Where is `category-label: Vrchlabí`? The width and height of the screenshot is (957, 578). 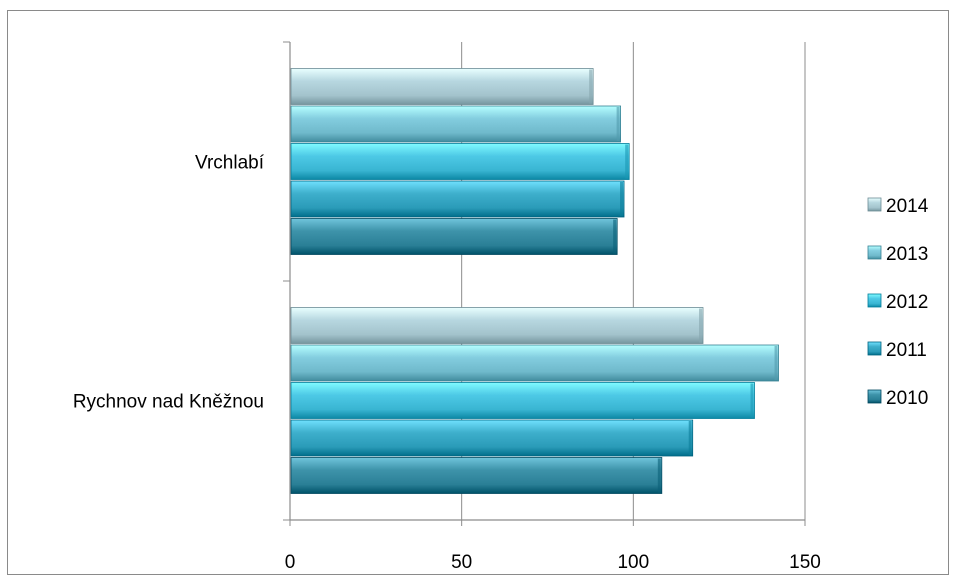
category-label: Vrchlabí is located at coordinates (230, 163).